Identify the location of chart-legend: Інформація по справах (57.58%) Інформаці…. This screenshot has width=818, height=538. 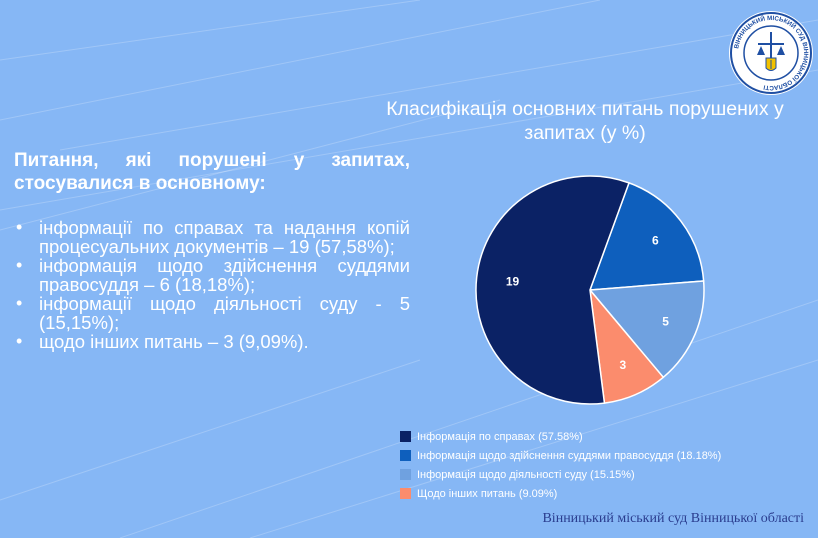
(605, 465).